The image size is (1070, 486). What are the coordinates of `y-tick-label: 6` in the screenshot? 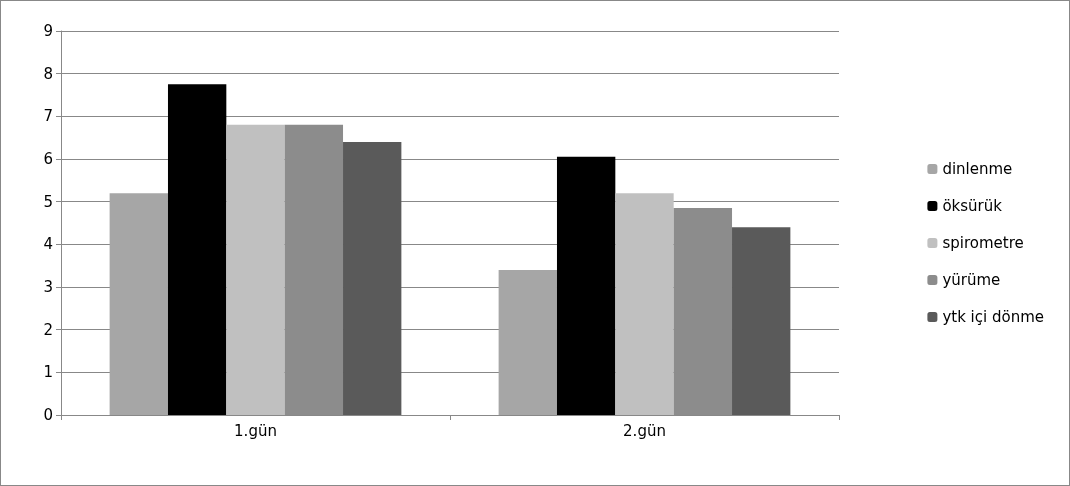 It's located at (48, 159).